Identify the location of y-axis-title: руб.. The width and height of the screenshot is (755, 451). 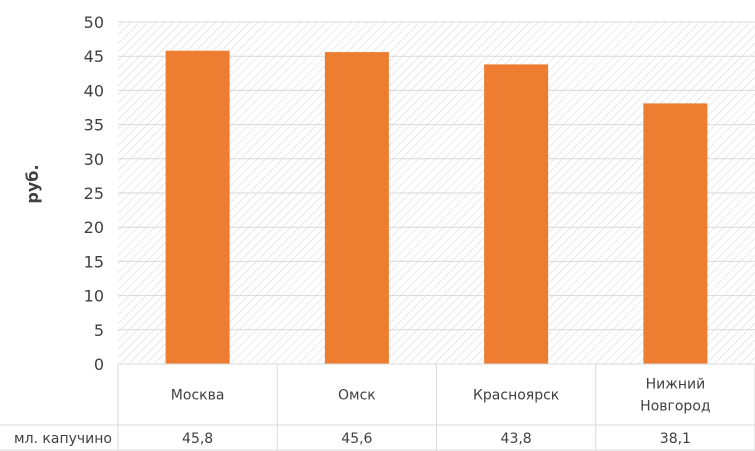
(32, 183).